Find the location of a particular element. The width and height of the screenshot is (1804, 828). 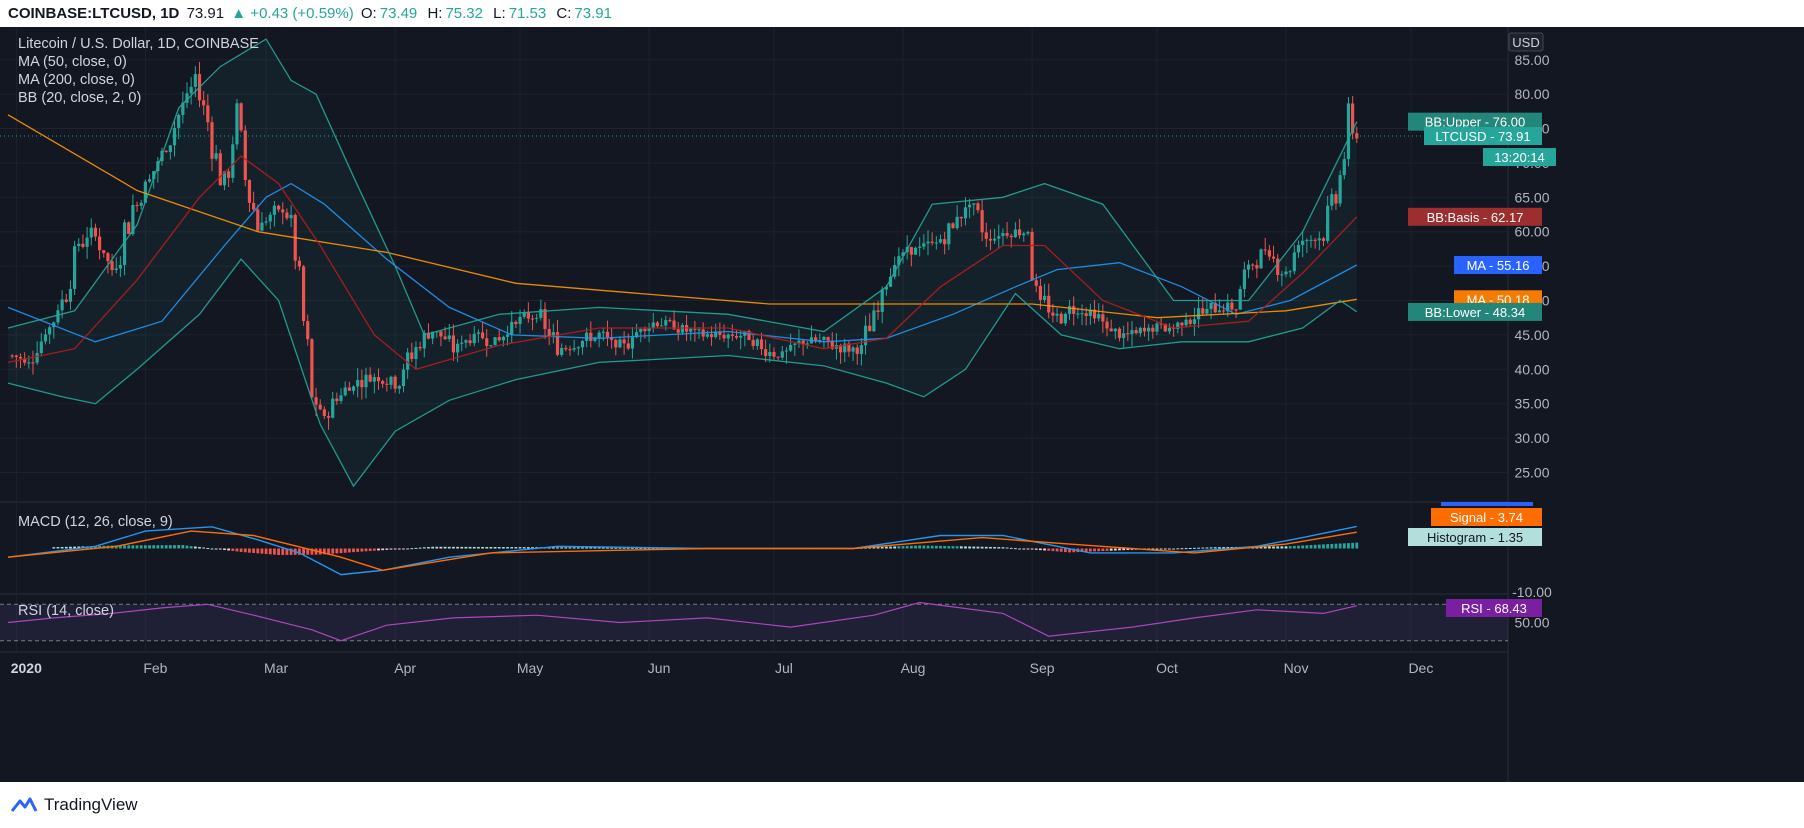

macd-pane is located at coordinates (683, 550).